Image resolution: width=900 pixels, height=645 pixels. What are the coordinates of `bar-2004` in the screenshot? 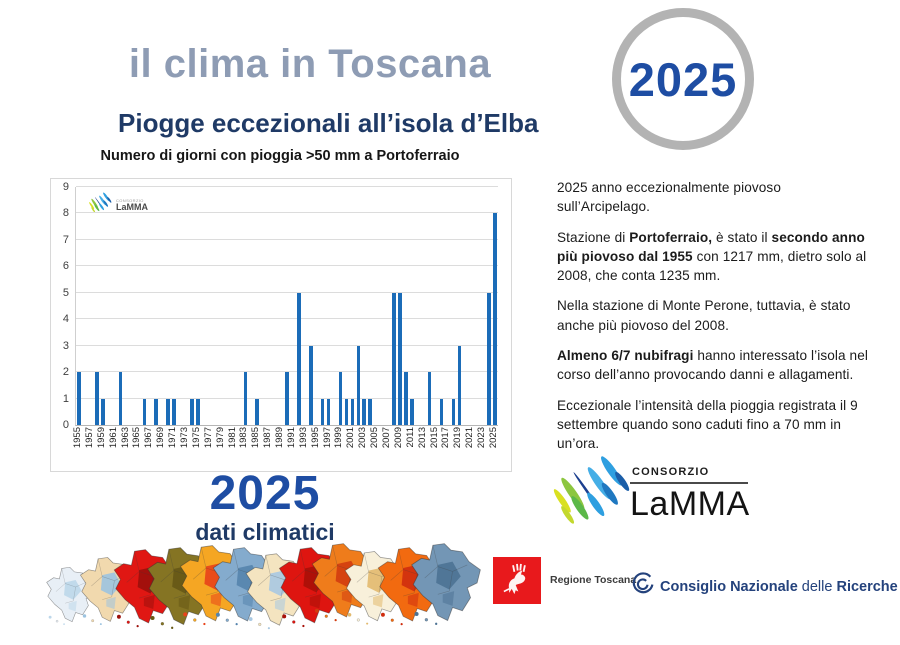 It's located at (370, 411).